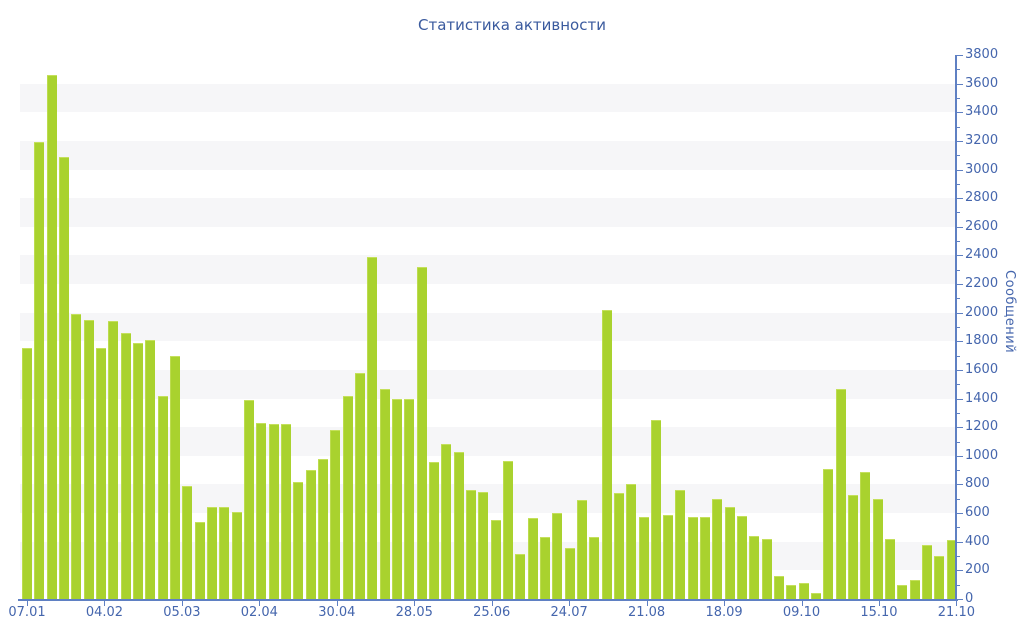  Describe the element at coordinates (569, 612) in the screenshot. I see `x-axis-tick-label: 24.07` at that location.